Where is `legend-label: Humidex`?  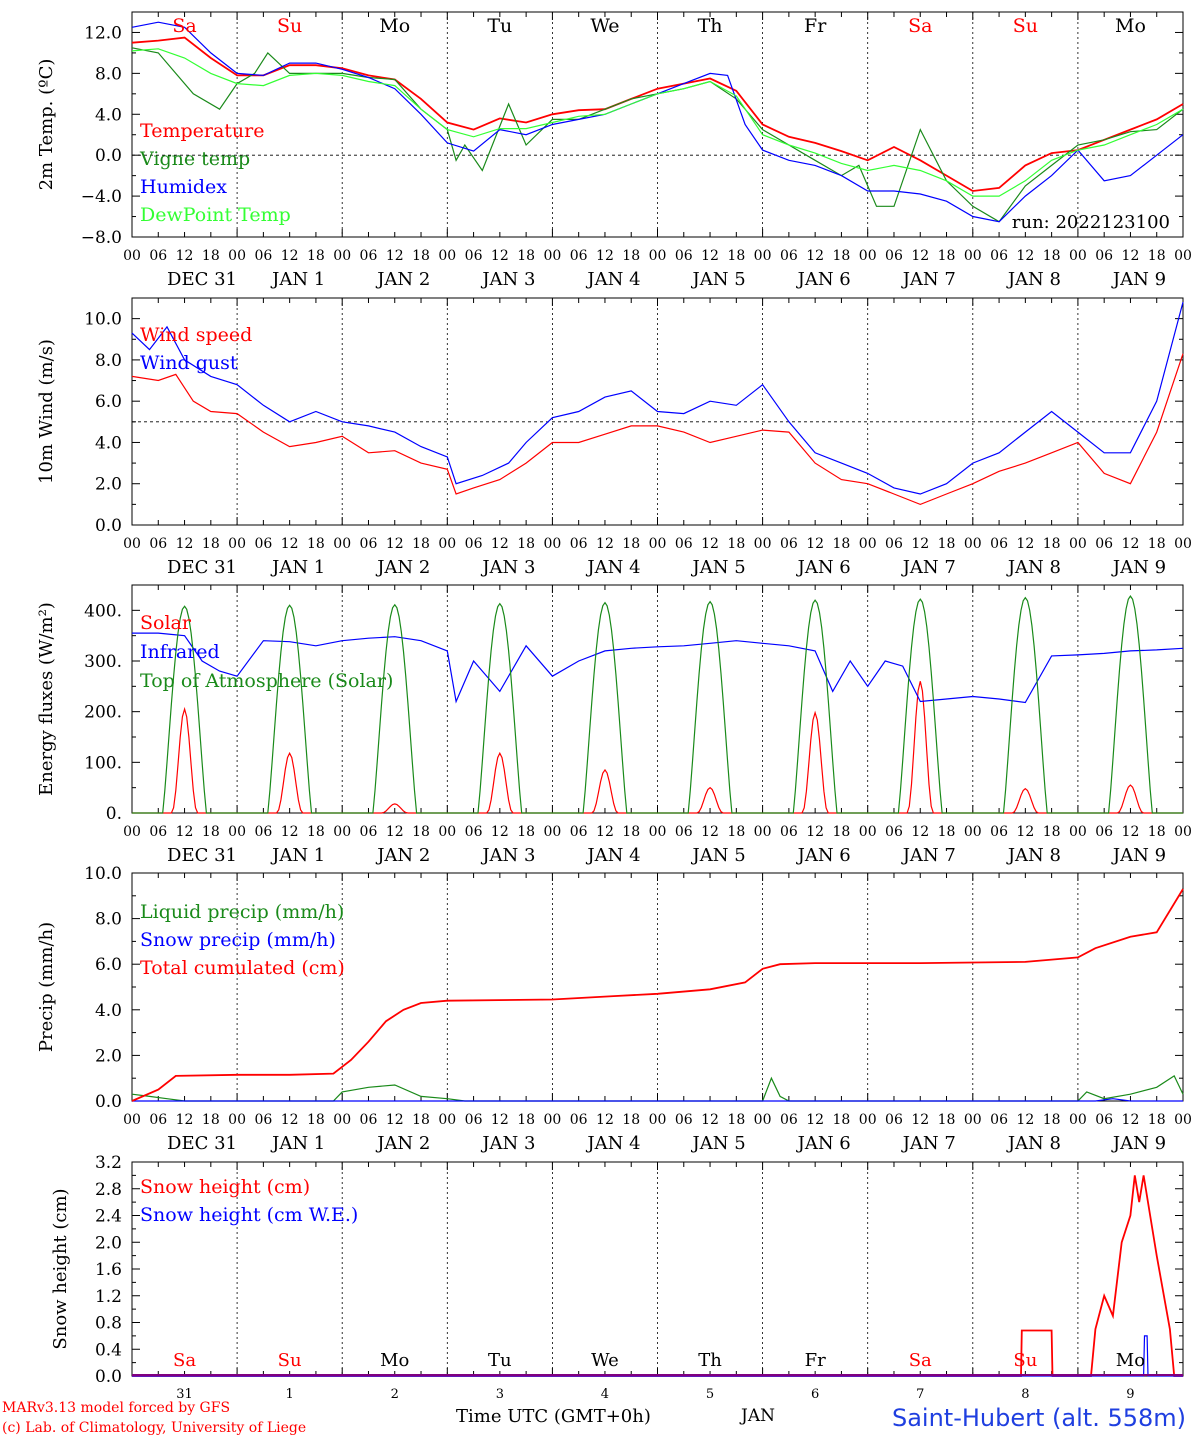 legend-label: Humidex is located at coordinates (183, 187).